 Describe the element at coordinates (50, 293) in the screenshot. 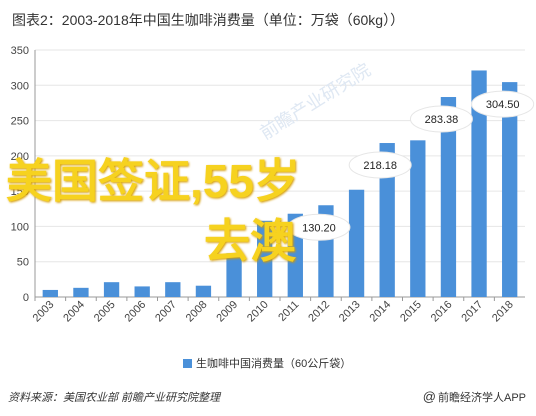

I see `bar-2003` at that location.